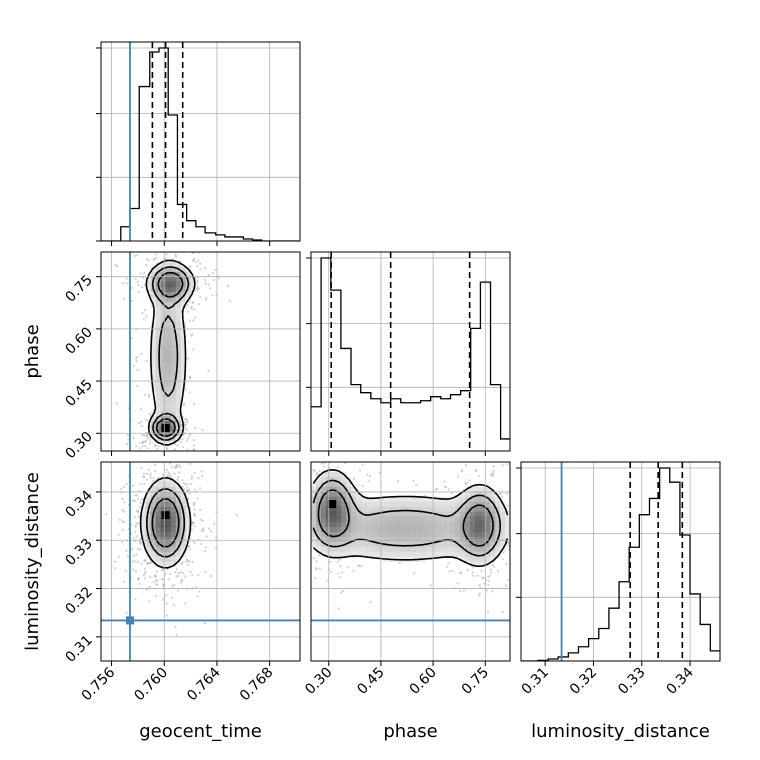 This screenshot has height=760, width=760. What do you see at coordinates (318, 681) in the screenshot?
I see `x-tick-label: 0.30` at bounding box center [318, 681].